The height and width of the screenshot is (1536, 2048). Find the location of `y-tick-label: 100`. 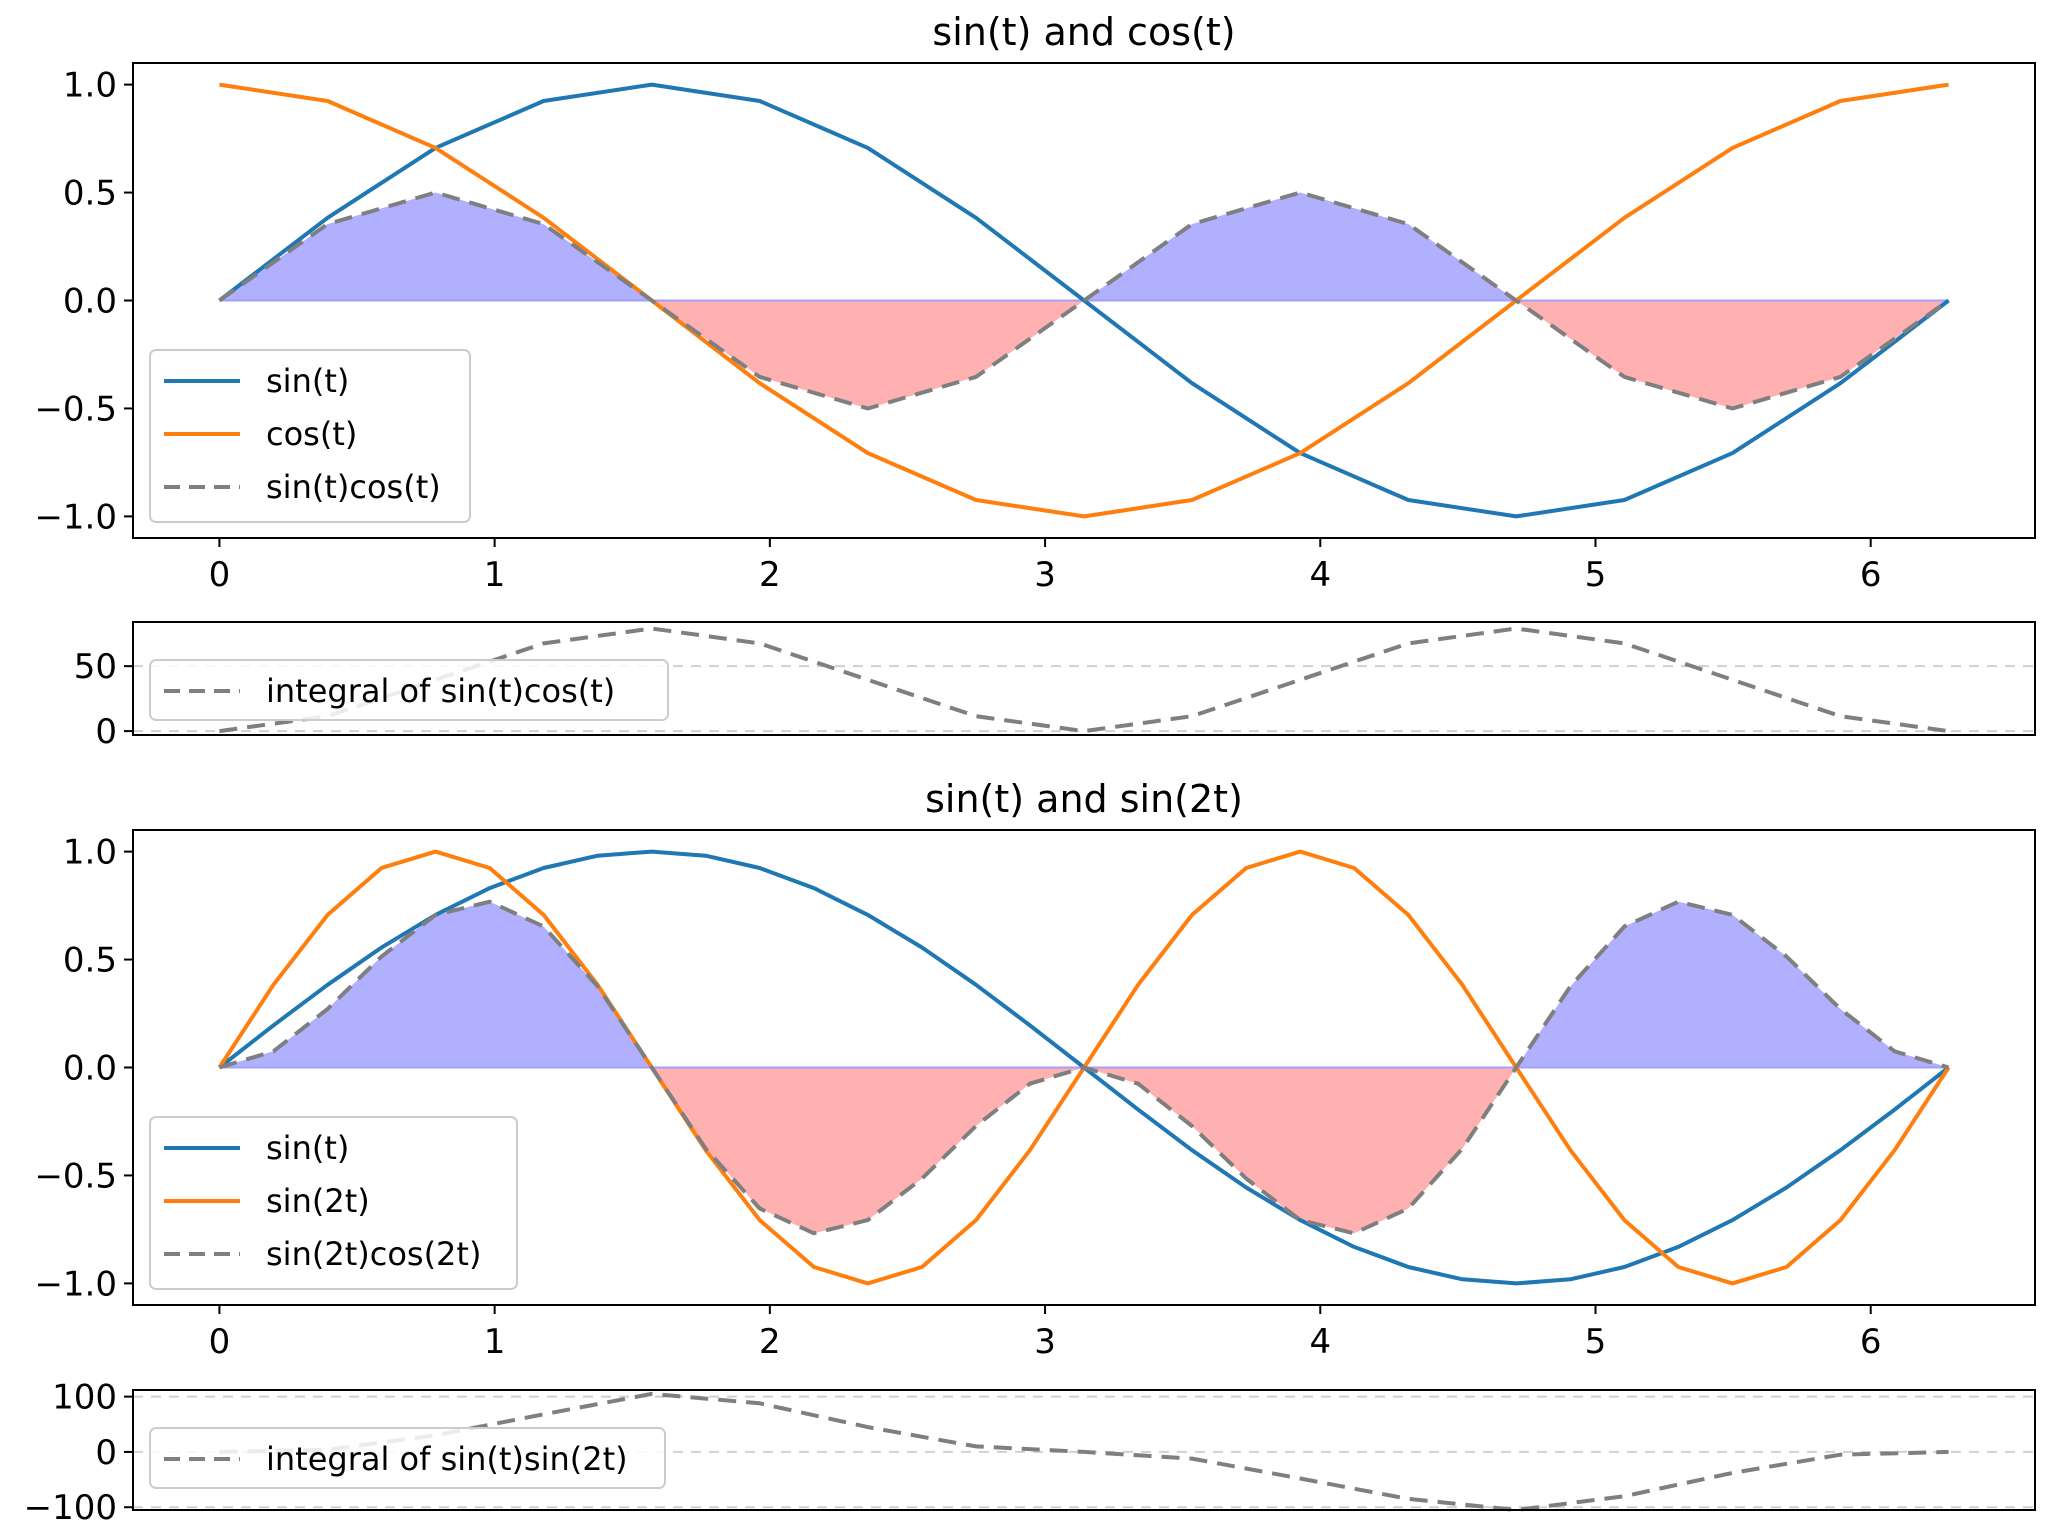

y-tick-label: 100 is located at coordinates (84, 1398).